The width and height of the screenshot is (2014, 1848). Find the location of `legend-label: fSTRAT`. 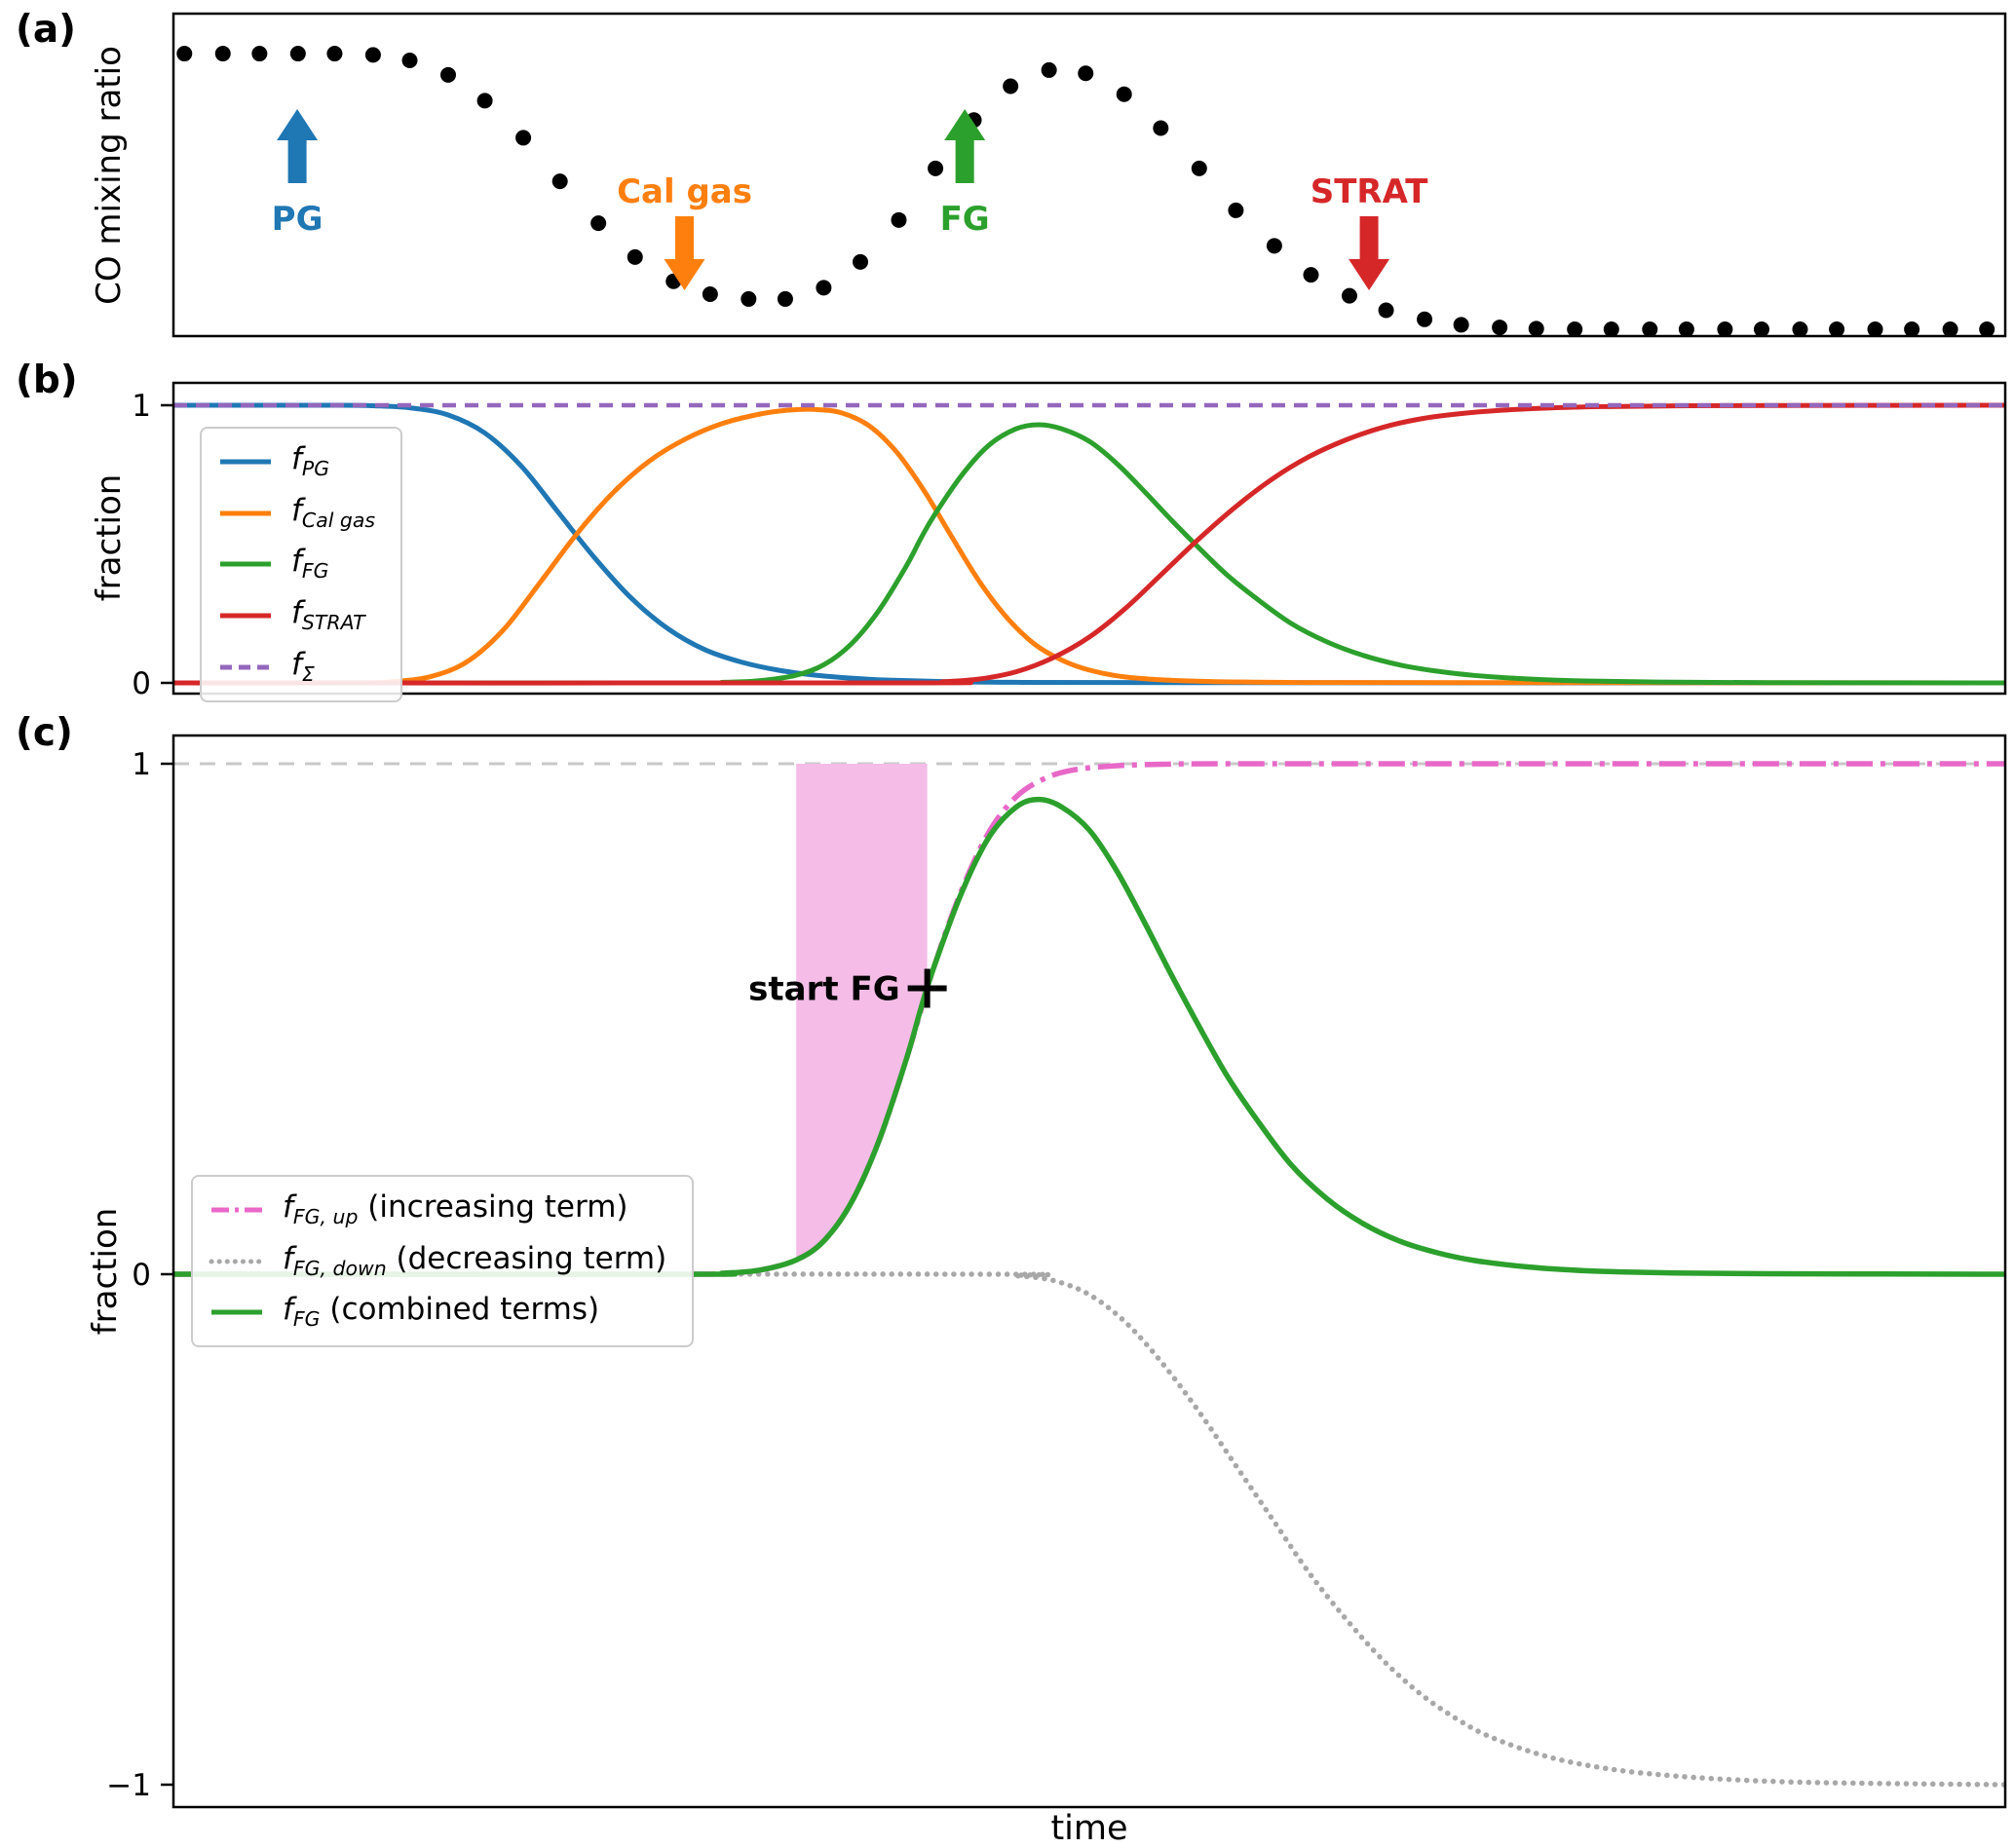

legend-label: fSTRAT is located at coordinates (328, 615).